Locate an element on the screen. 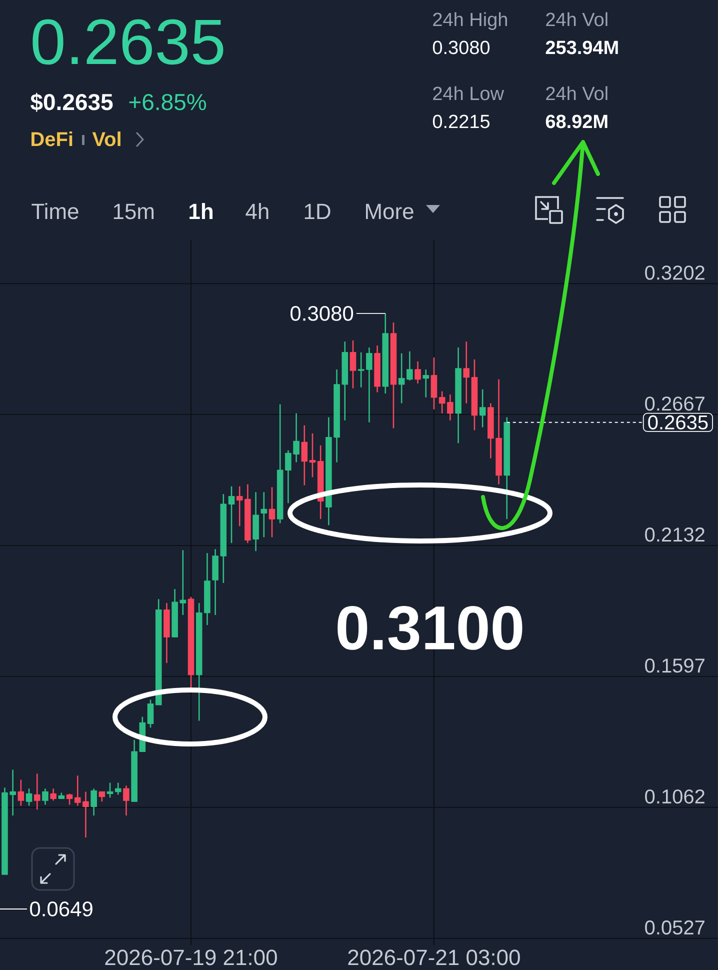 The height and width of the screenshot is (970, 718). y-tick-label: 0.2132 is located at coordinates (674, 535).